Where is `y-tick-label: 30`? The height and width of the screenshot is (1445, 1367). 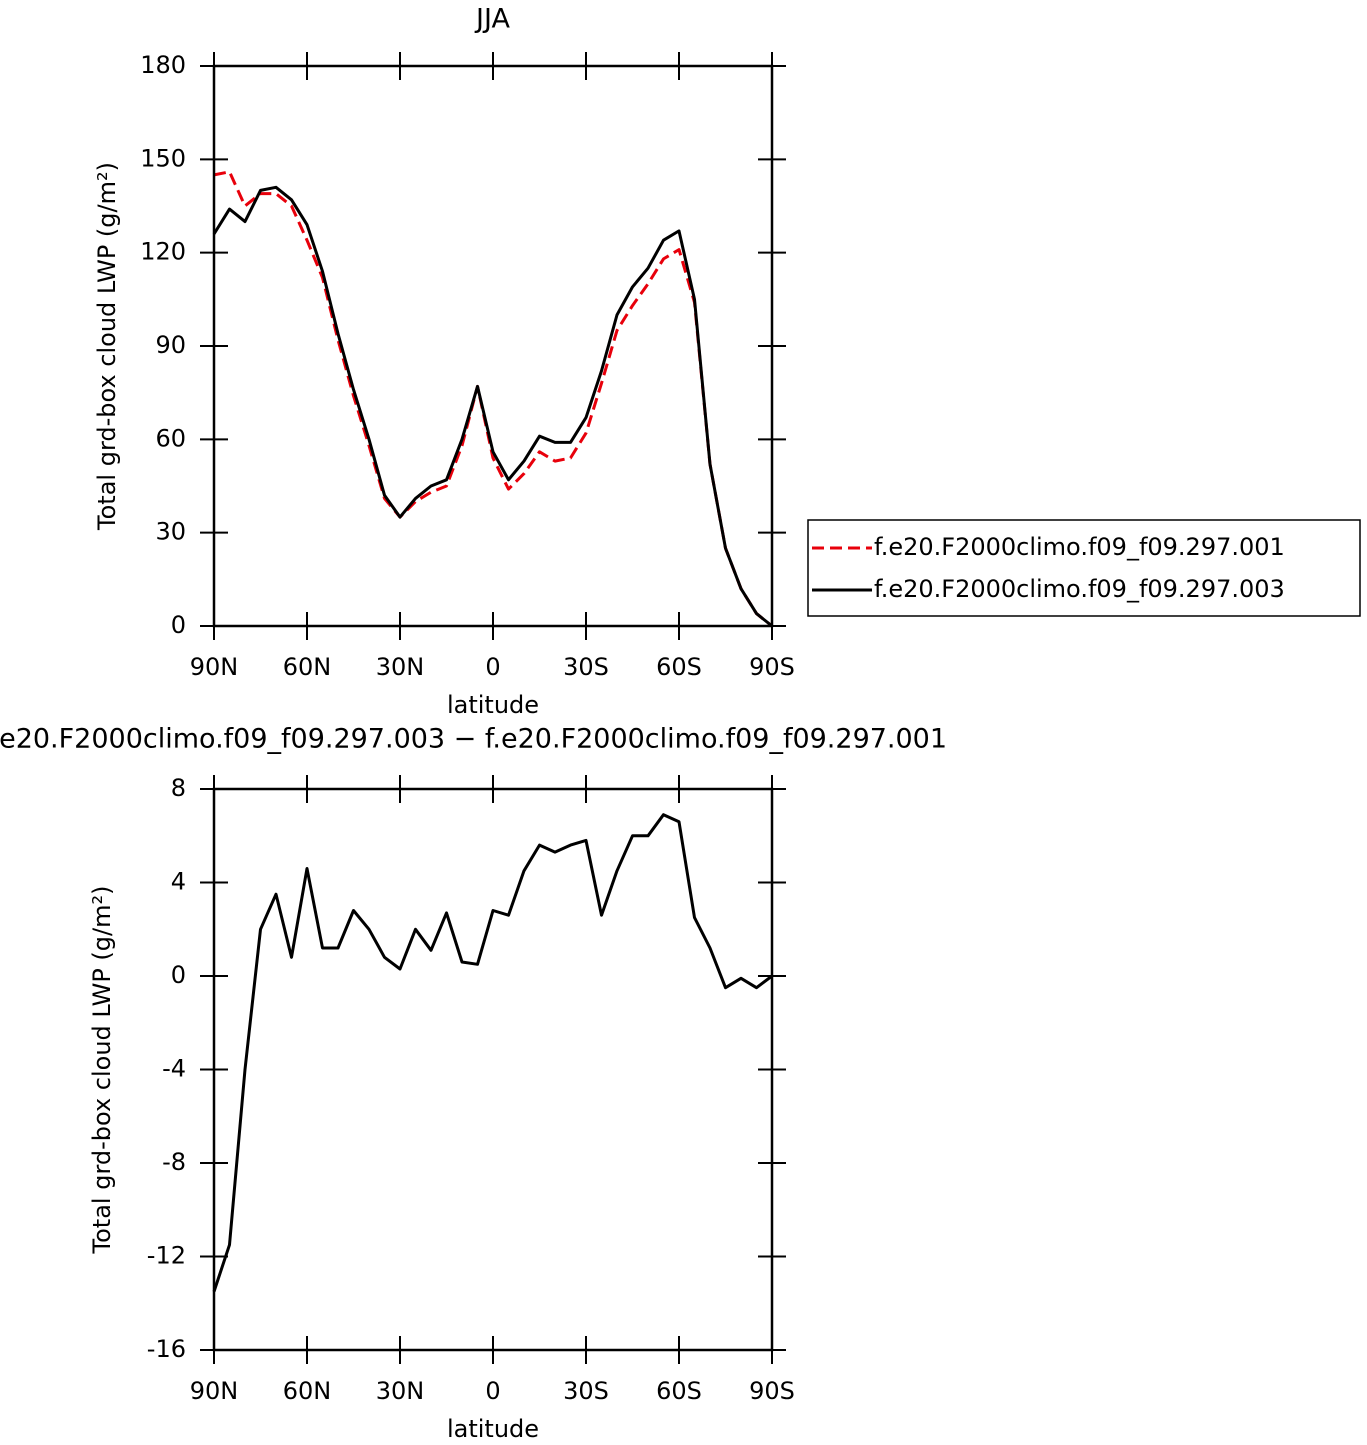
y-tick-label: 30 is located at coordinates (170, 532).